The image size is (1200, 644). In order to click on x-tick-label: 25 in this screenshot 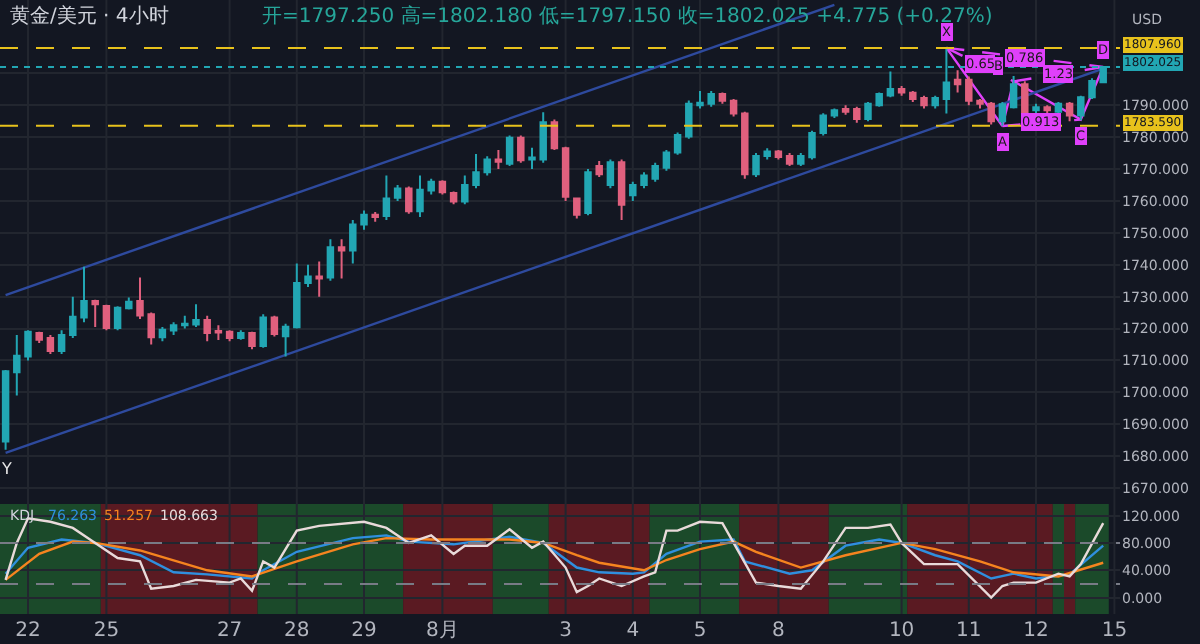, I will do `click(106, 631)`.